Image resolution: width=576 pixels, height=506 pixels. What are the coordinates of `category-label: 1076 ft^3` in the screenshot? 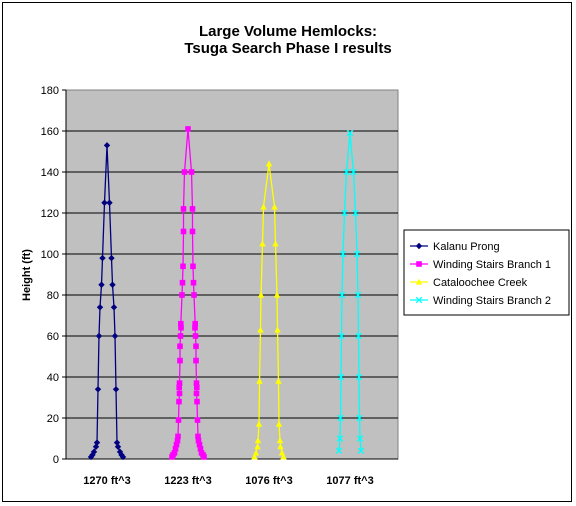 It's located at (268, 481).